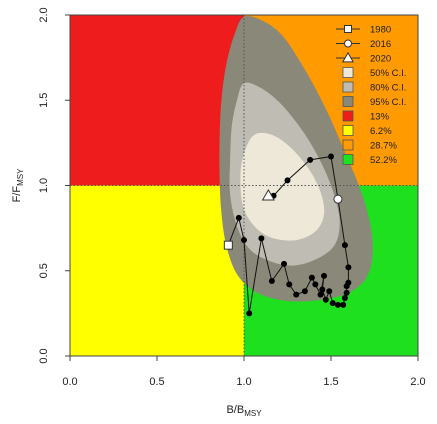 This screenshot has width=437, height=424. I want to click on marker-2020, so click(268, 194).